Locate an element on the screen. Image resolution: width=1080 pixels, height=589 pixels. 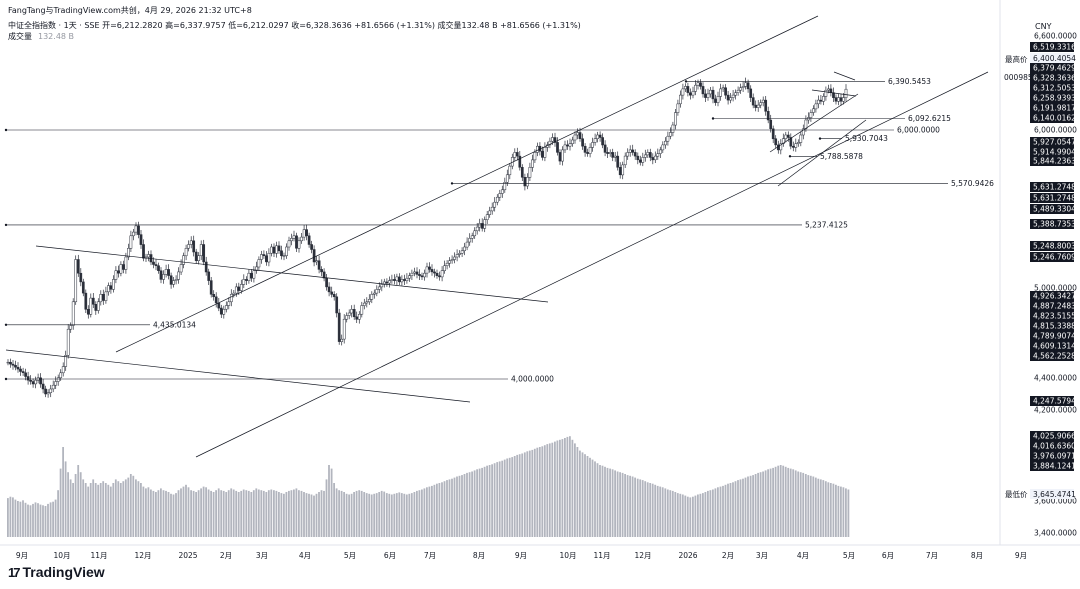
price-tag-label: 6,258.9393 is located at coordinates (1054, 98).